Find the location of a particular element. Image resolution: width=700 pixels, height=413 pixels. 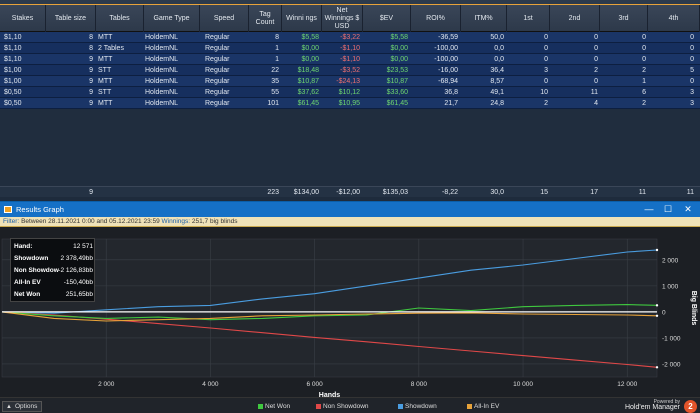

series-line-net-won is located at coordinates (329, 312).